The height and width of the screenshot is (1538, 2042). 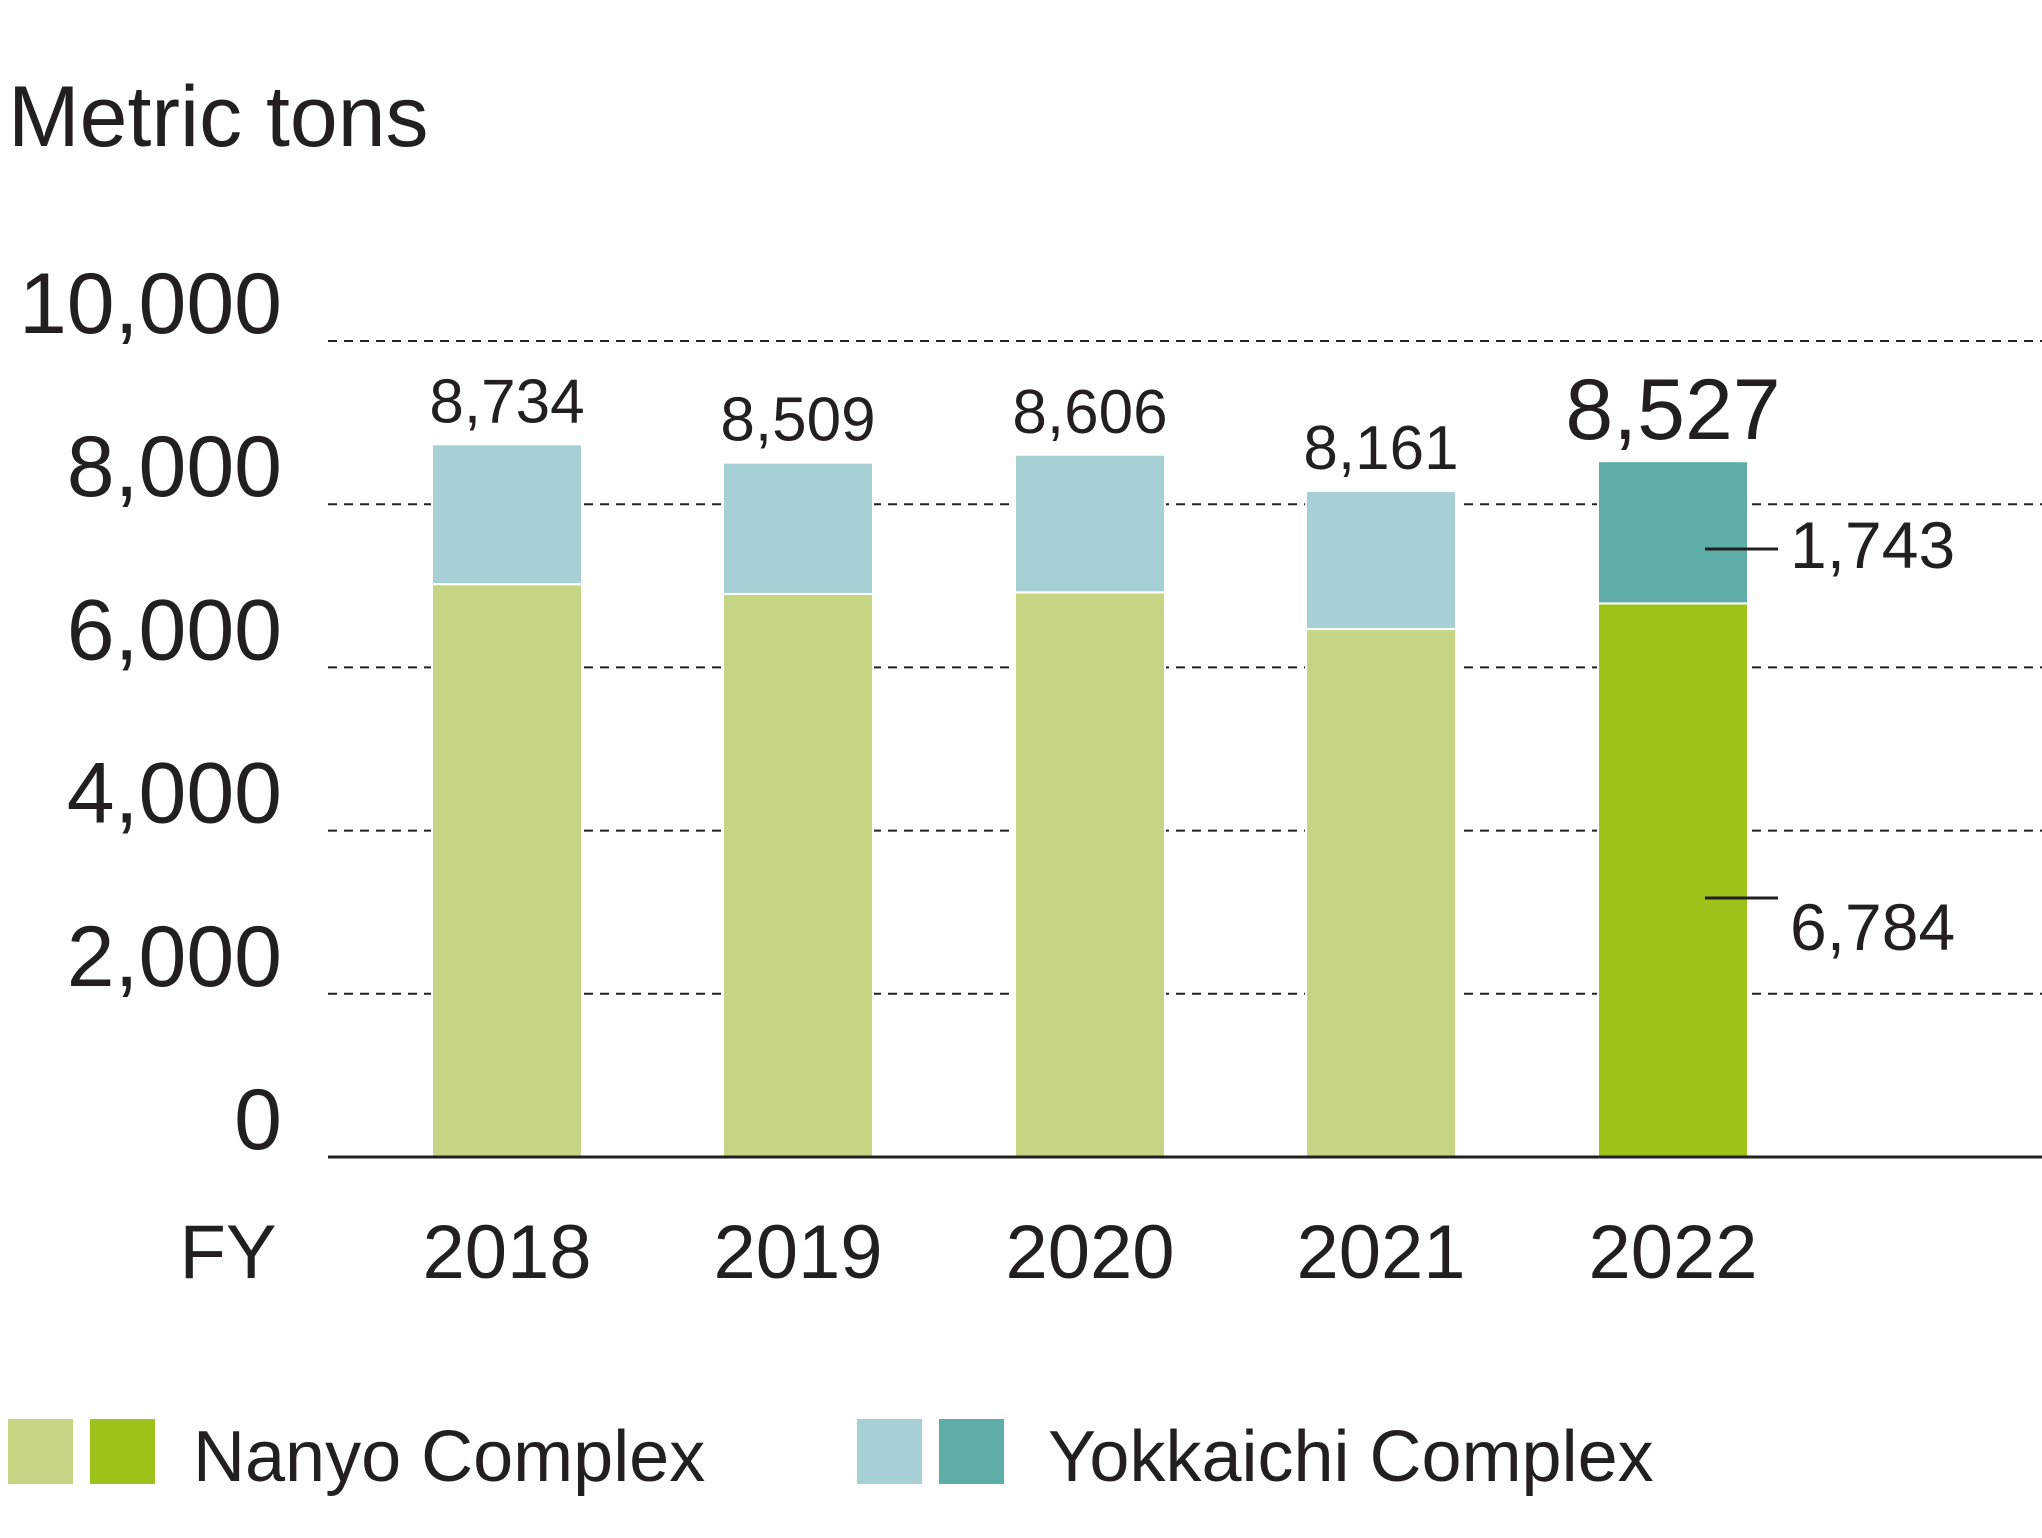 I want to click on x-tick-label-2018: 2018, so click(x=506, y=1252).